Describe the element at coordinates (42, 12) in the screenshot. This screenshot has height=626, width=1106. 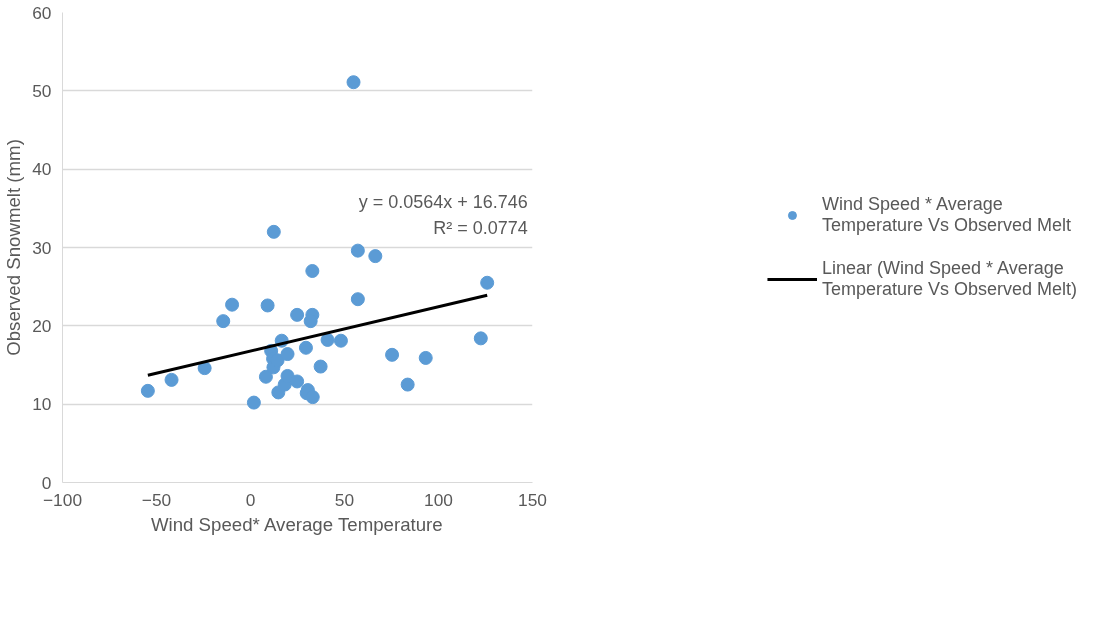
I see `y-tick-label: 60` at that location.